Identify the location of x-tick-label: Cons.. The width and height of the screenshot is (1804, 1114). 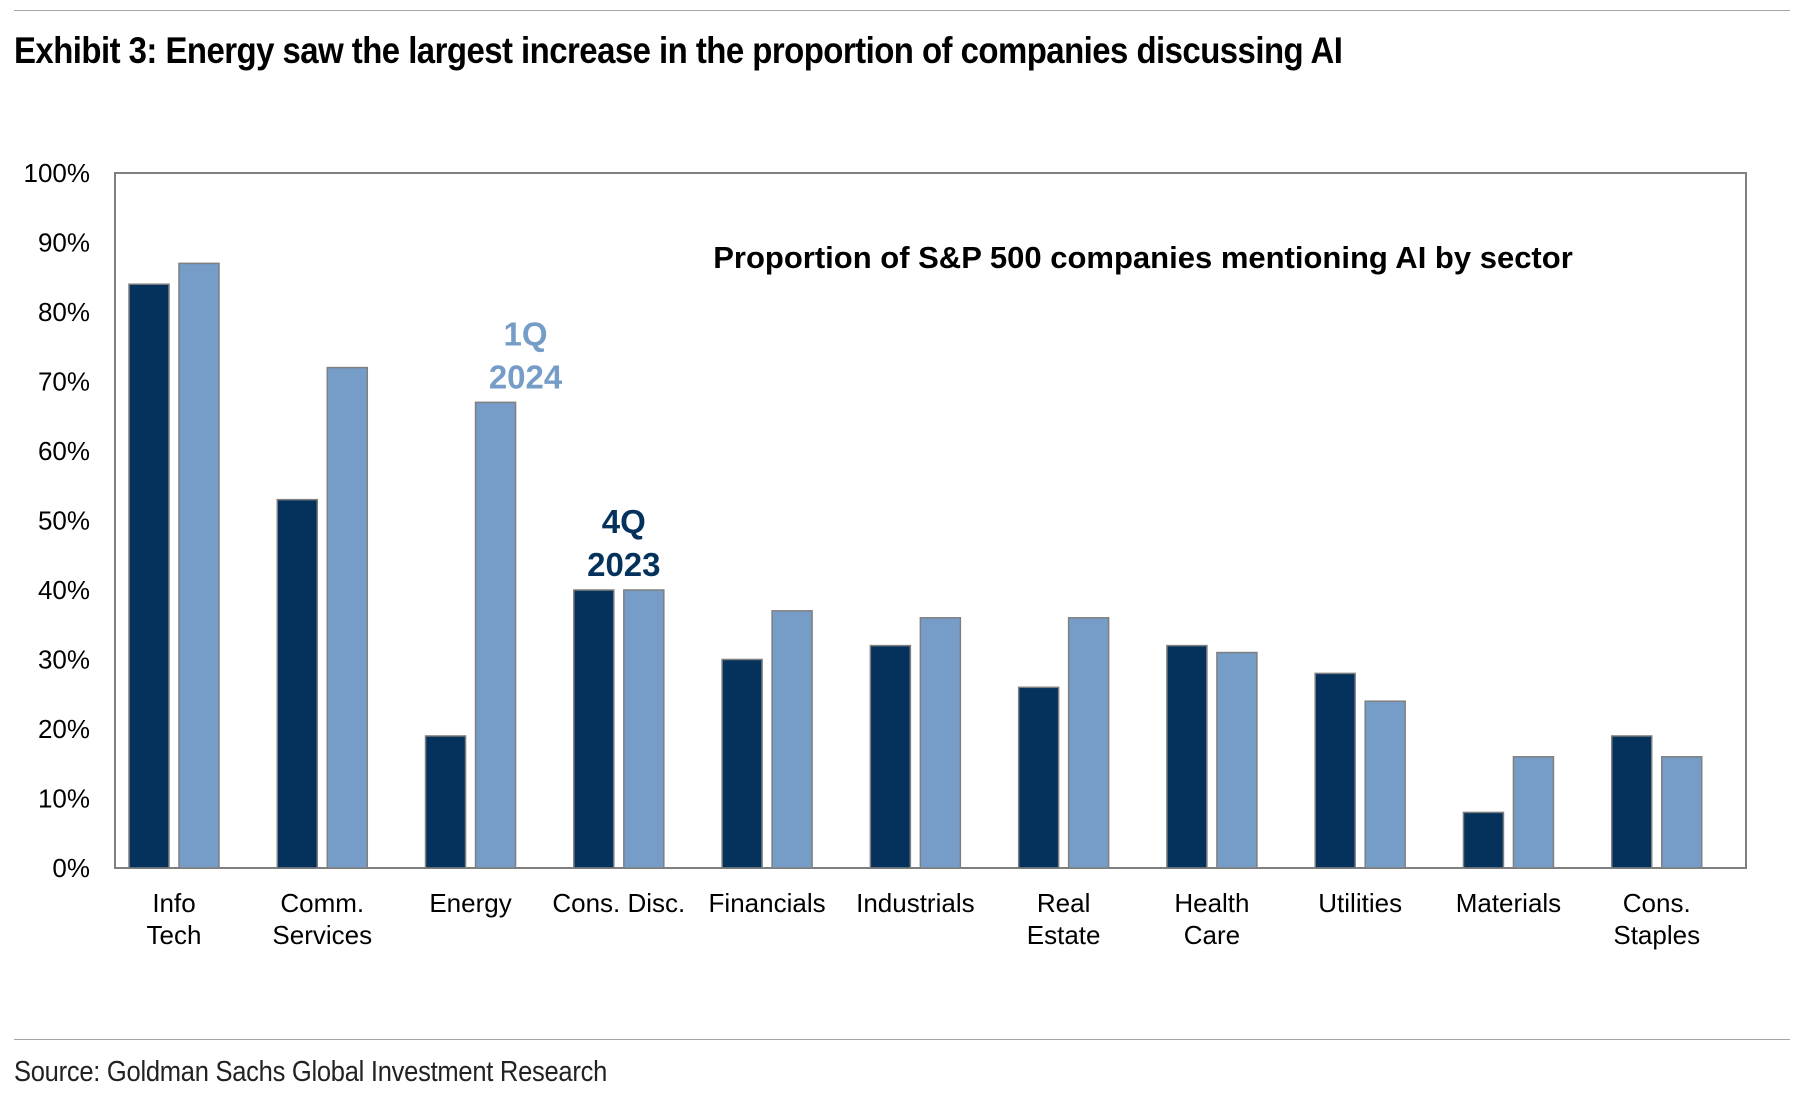
(1657, 903).